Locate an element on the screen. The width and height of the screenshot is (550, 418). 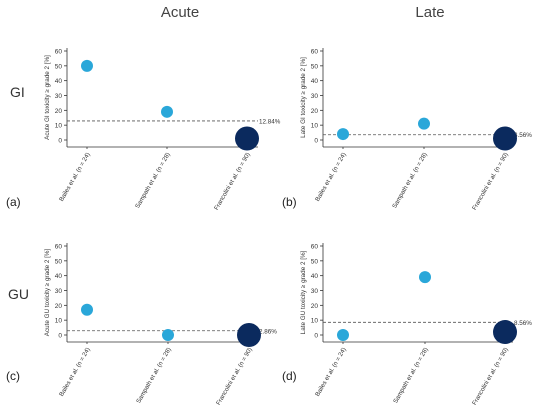
reference-line-label: 8.56% is located at coordinates (523, 323).